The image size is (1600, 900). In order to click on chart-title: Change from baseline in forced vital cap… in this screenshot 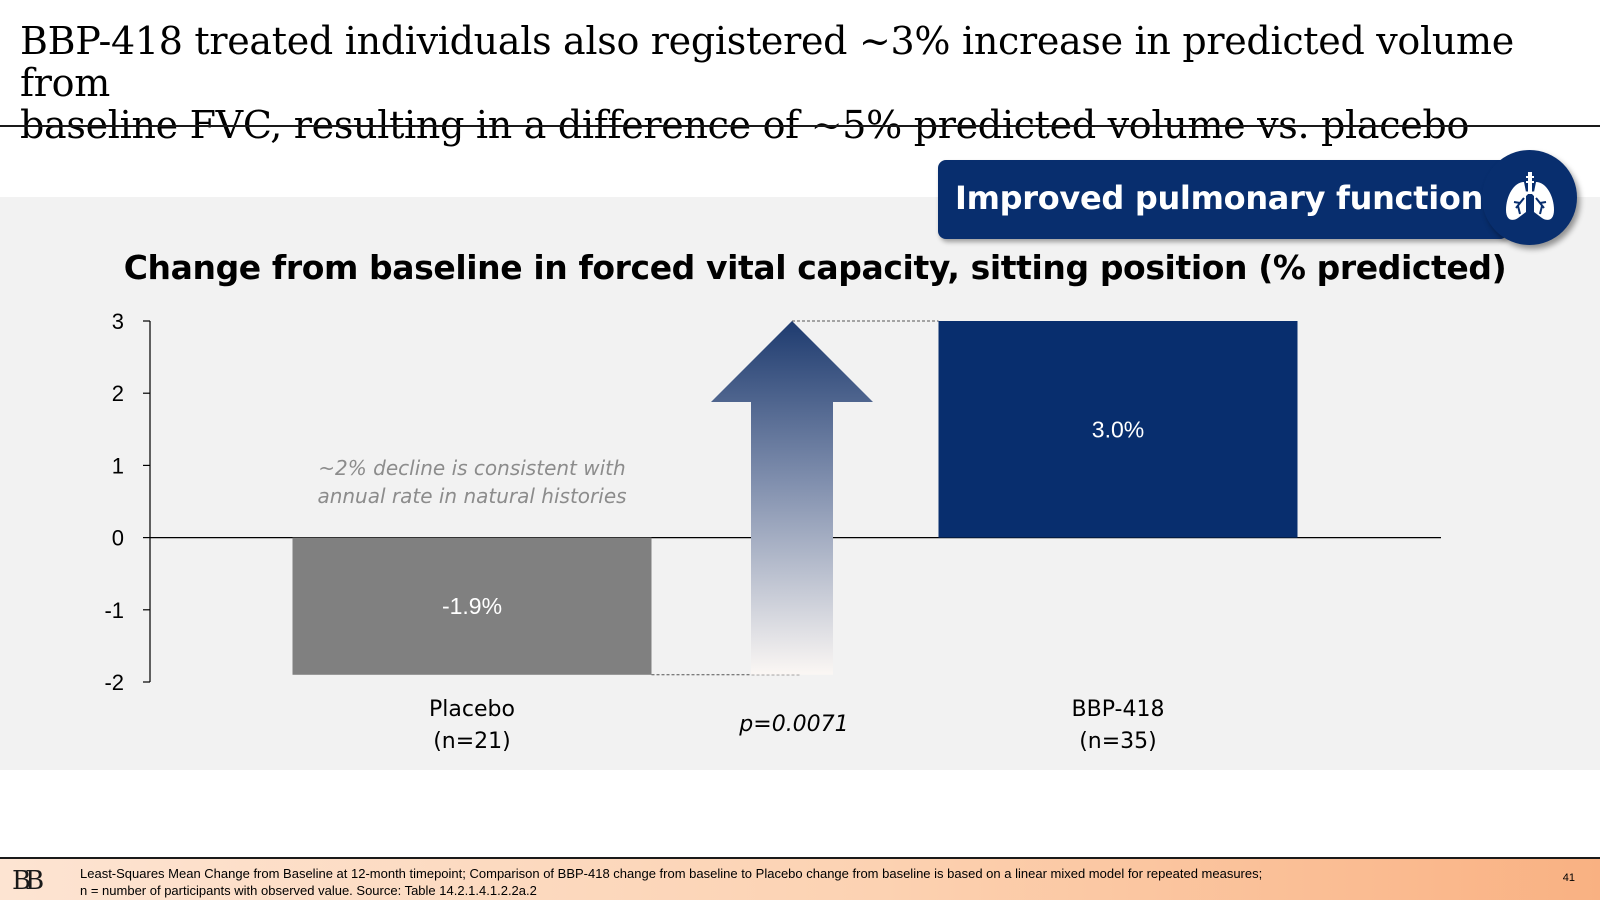, I will do `click(815, 267)`.